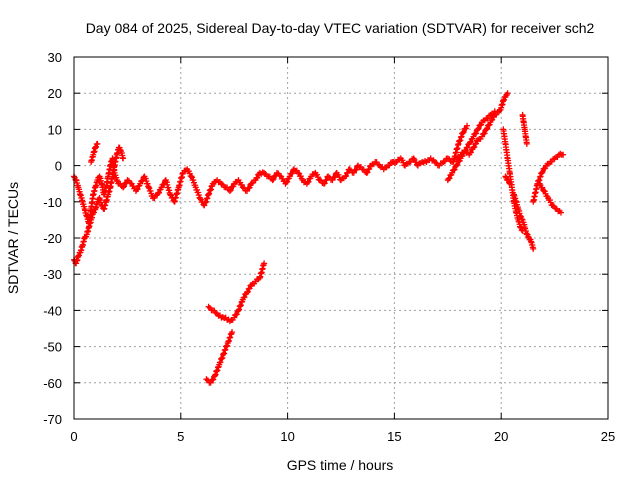 Image resolution: width=640 pixels, height=480 pixels. What do you see at coordinates (55, 93) in the screenshot?
I see `y-tick-label: 20` at bounding box center [55, 93].